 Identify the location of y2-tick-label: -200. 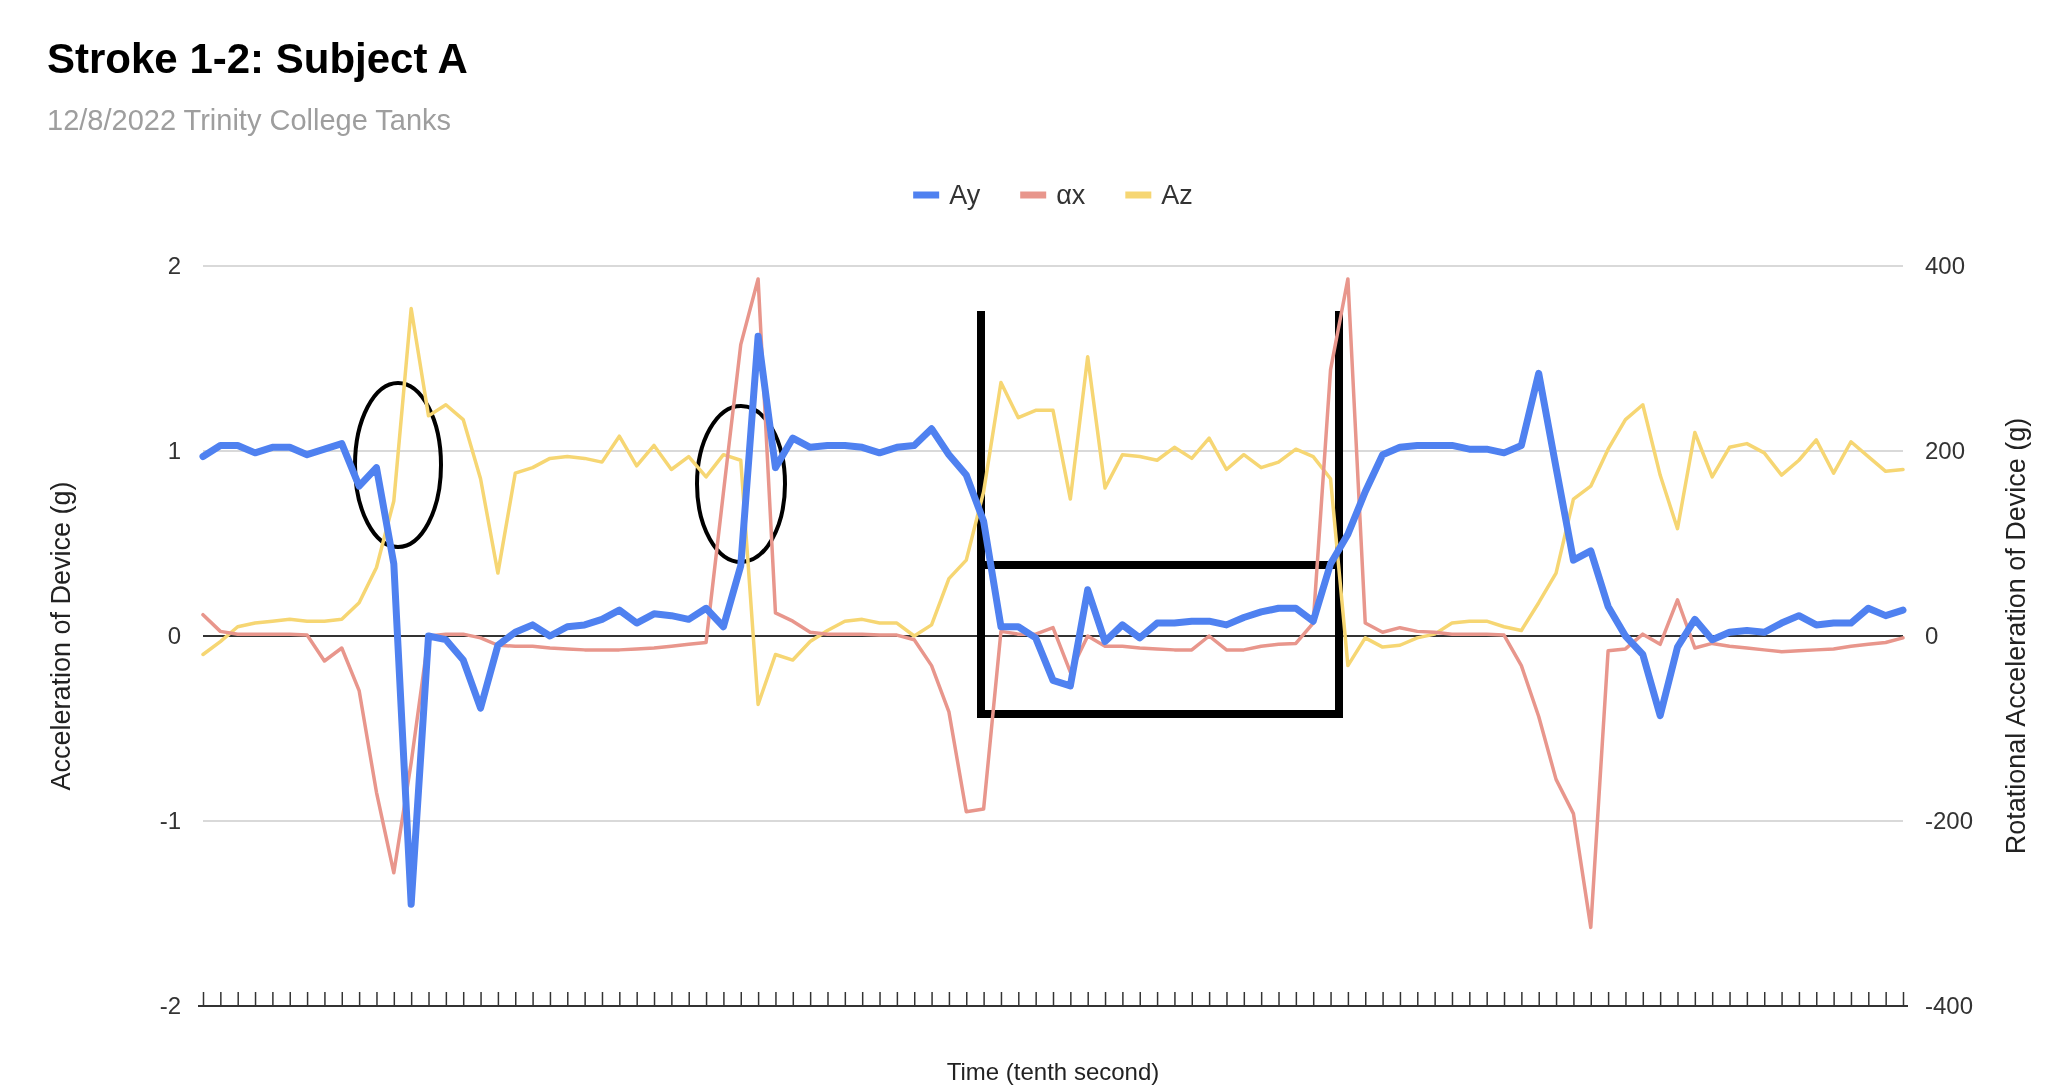
(1949, 821).